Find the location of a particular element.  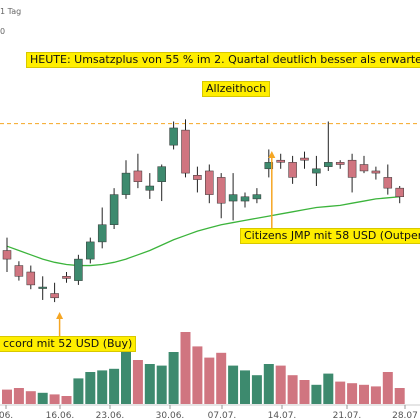

accord-annotation: ccord mit 52 USD (Buy) is located at coordinates (68, 344).